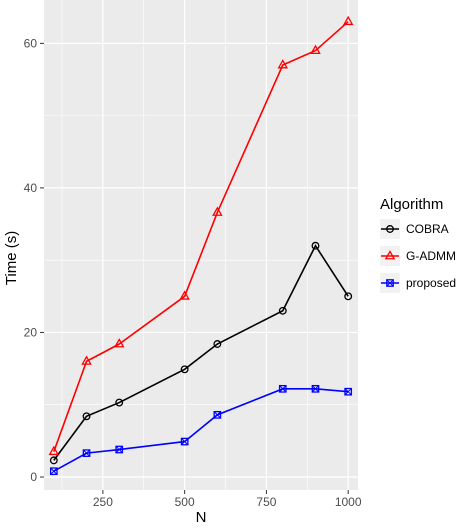 Image resolution: width=474 pixels, height=529 pixels. I want to click on series-line-proposed, so click(201, 430).